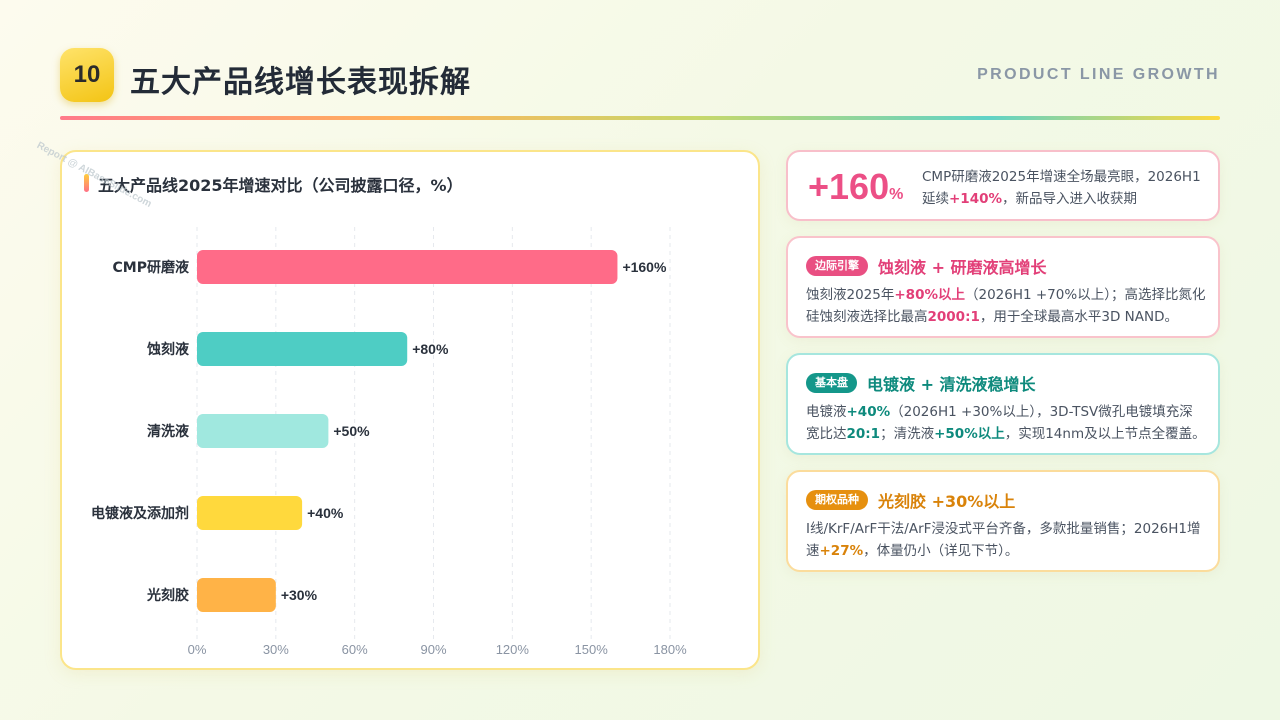 Image resolution: width=1280 pixels, height=720 pixels. Describe the element at coordinates (280, 185) in the screenshot. I see `chart-title: 五大产品线2025年增速对比（公司披露口径，%）` at that location.